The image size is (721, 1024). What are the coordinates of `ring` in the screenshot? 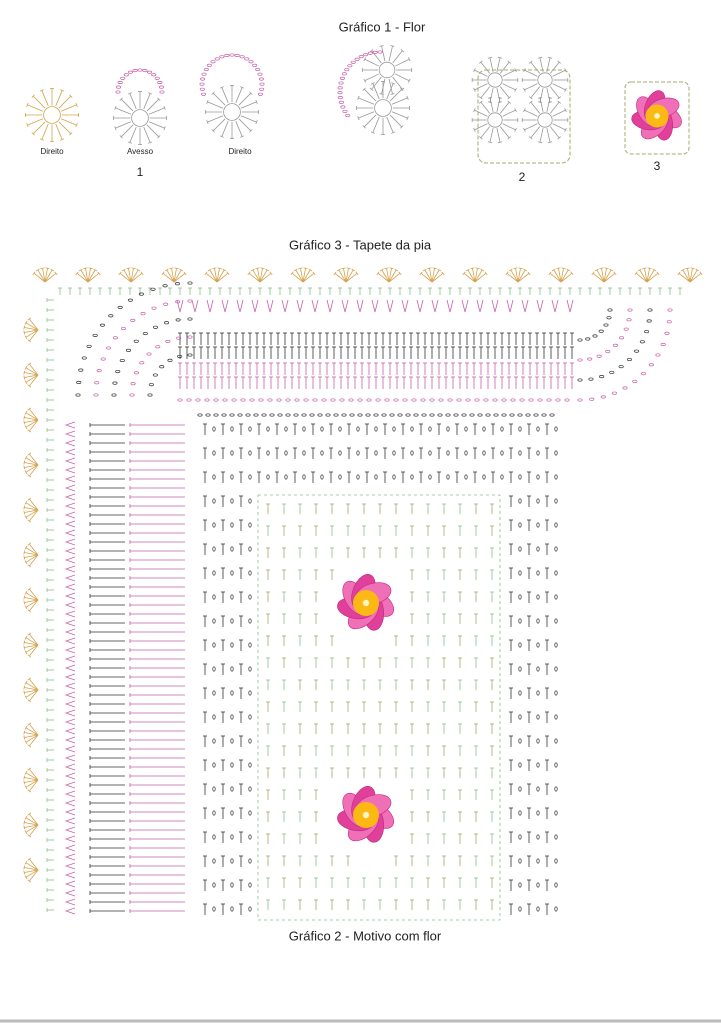 It's located at (495, 120).